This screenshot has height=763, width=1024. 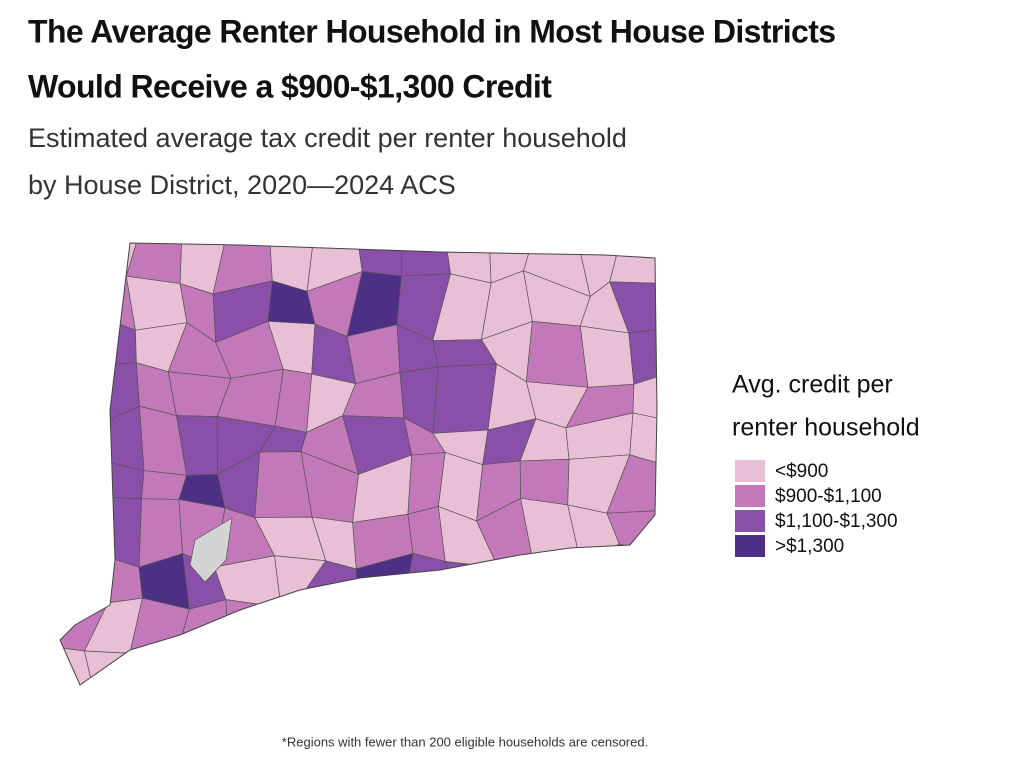 I want to click on legend-label: <$900, so click(x=801, y=471).